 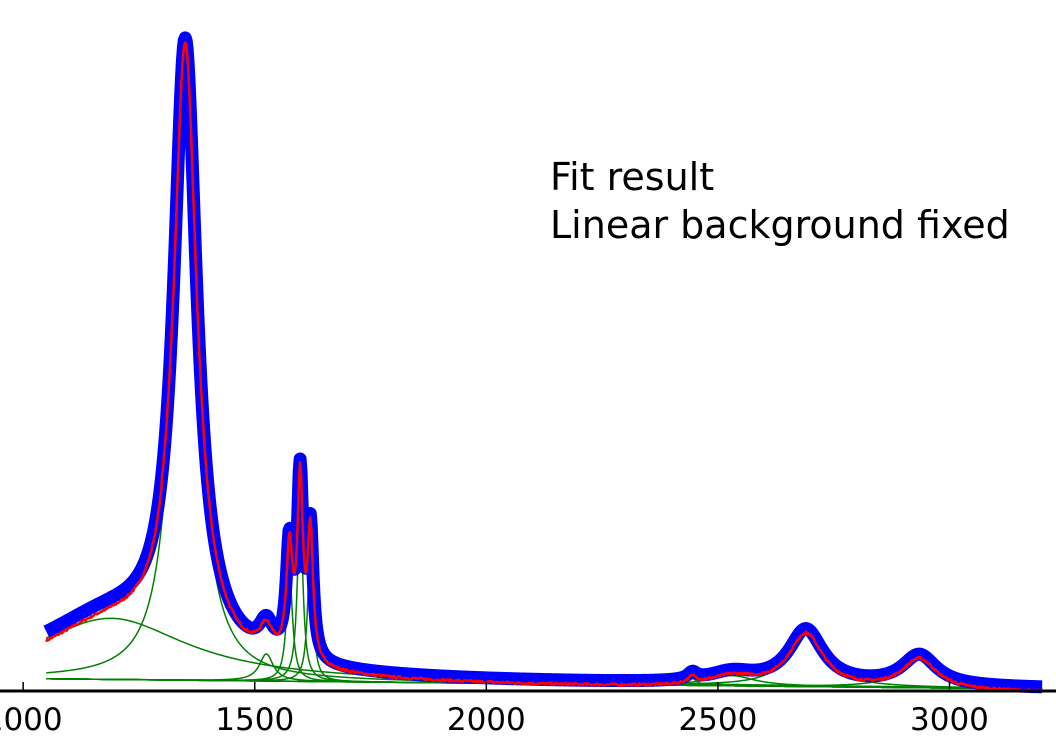 What do you see at coordinates (31, 720) in the screenshot?
I see `x-tick-label-1000: 1000` at bounding box center [31, 720].